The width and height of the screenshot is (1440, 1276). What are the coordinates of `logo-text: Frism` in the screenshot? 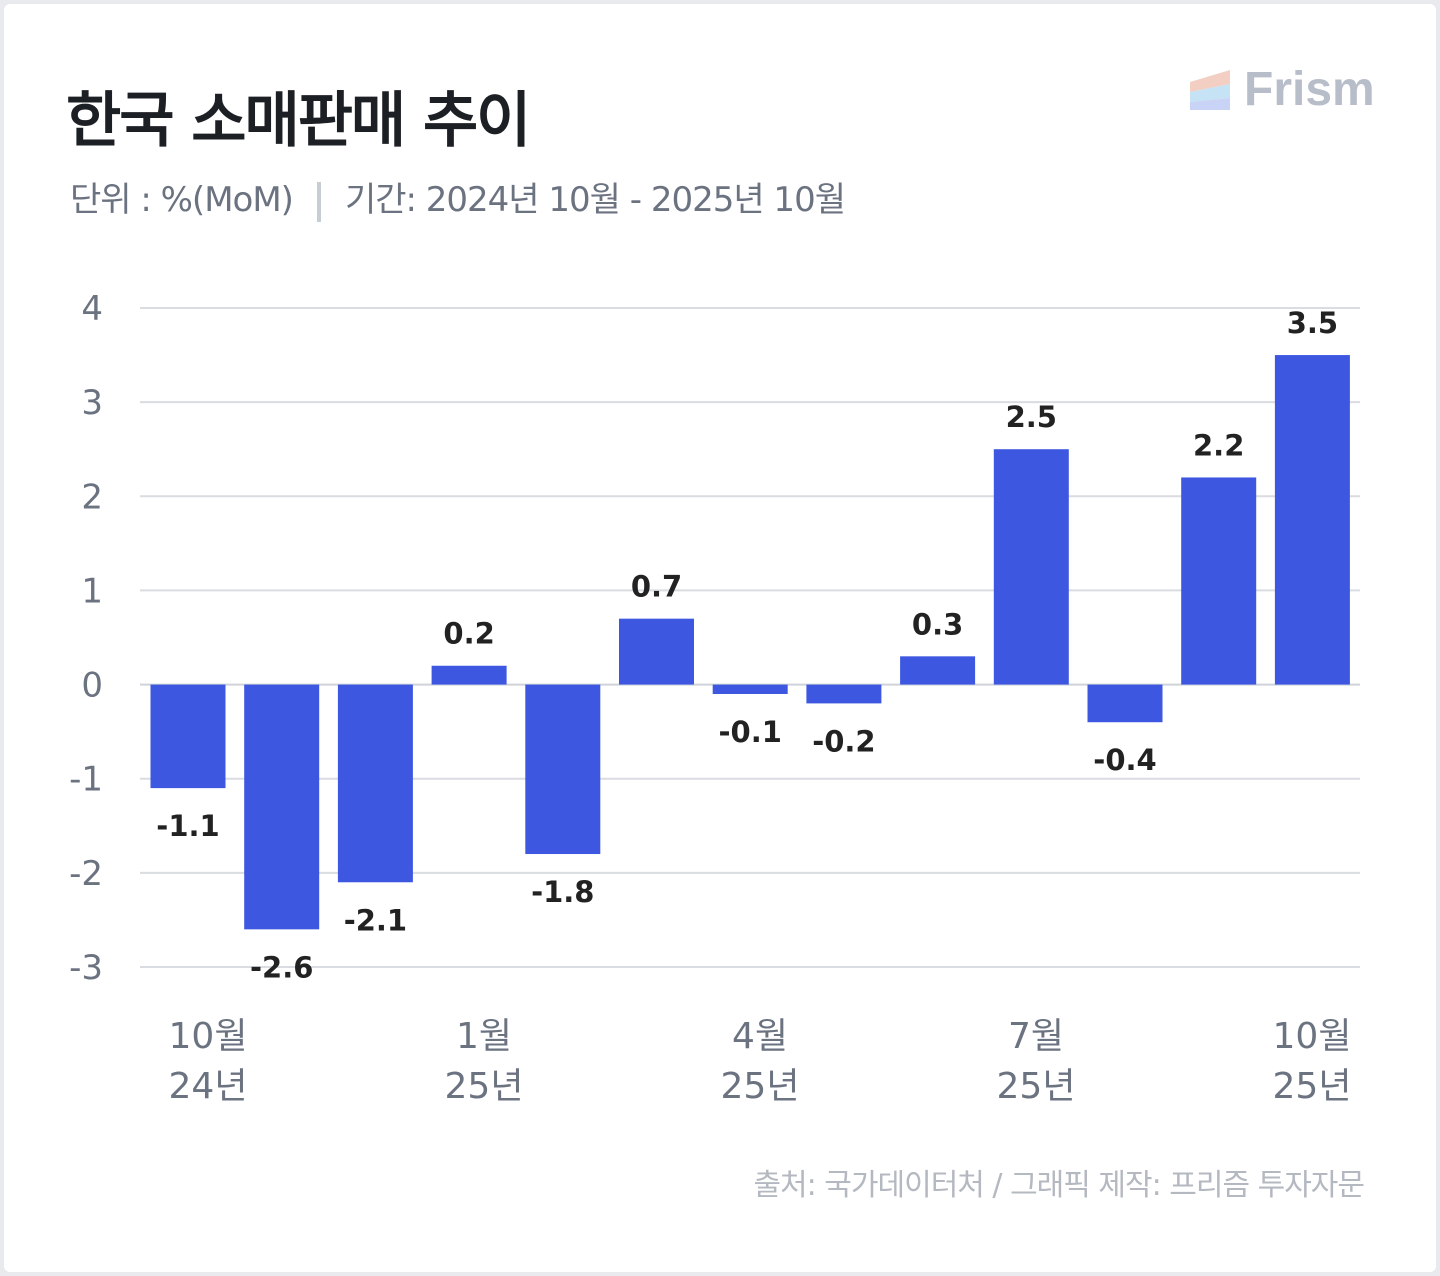 It's located at (1309, 89).